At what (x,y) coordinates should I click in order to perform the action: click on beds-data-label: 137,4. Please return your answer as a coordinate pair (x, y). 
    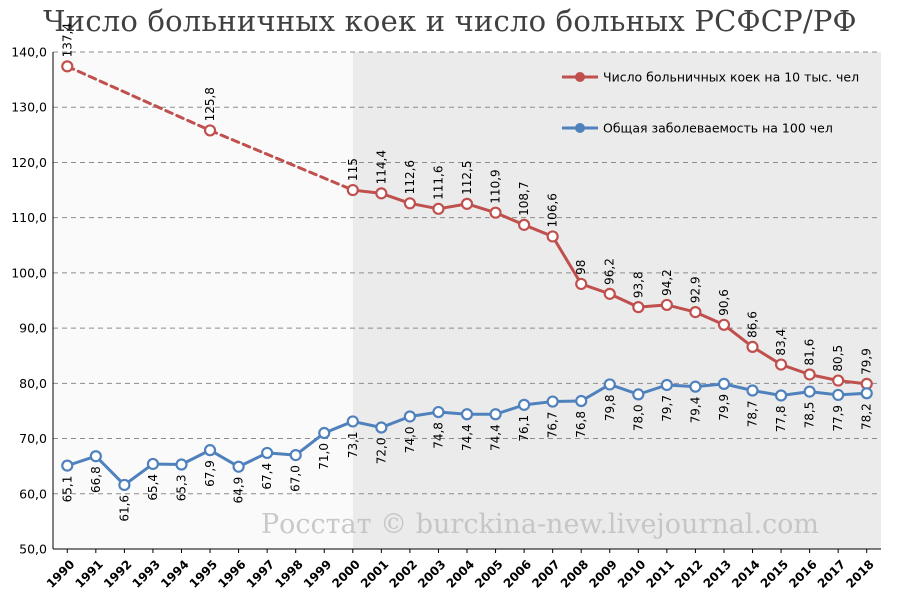
    Looking at the image, I should click on (67, 40).